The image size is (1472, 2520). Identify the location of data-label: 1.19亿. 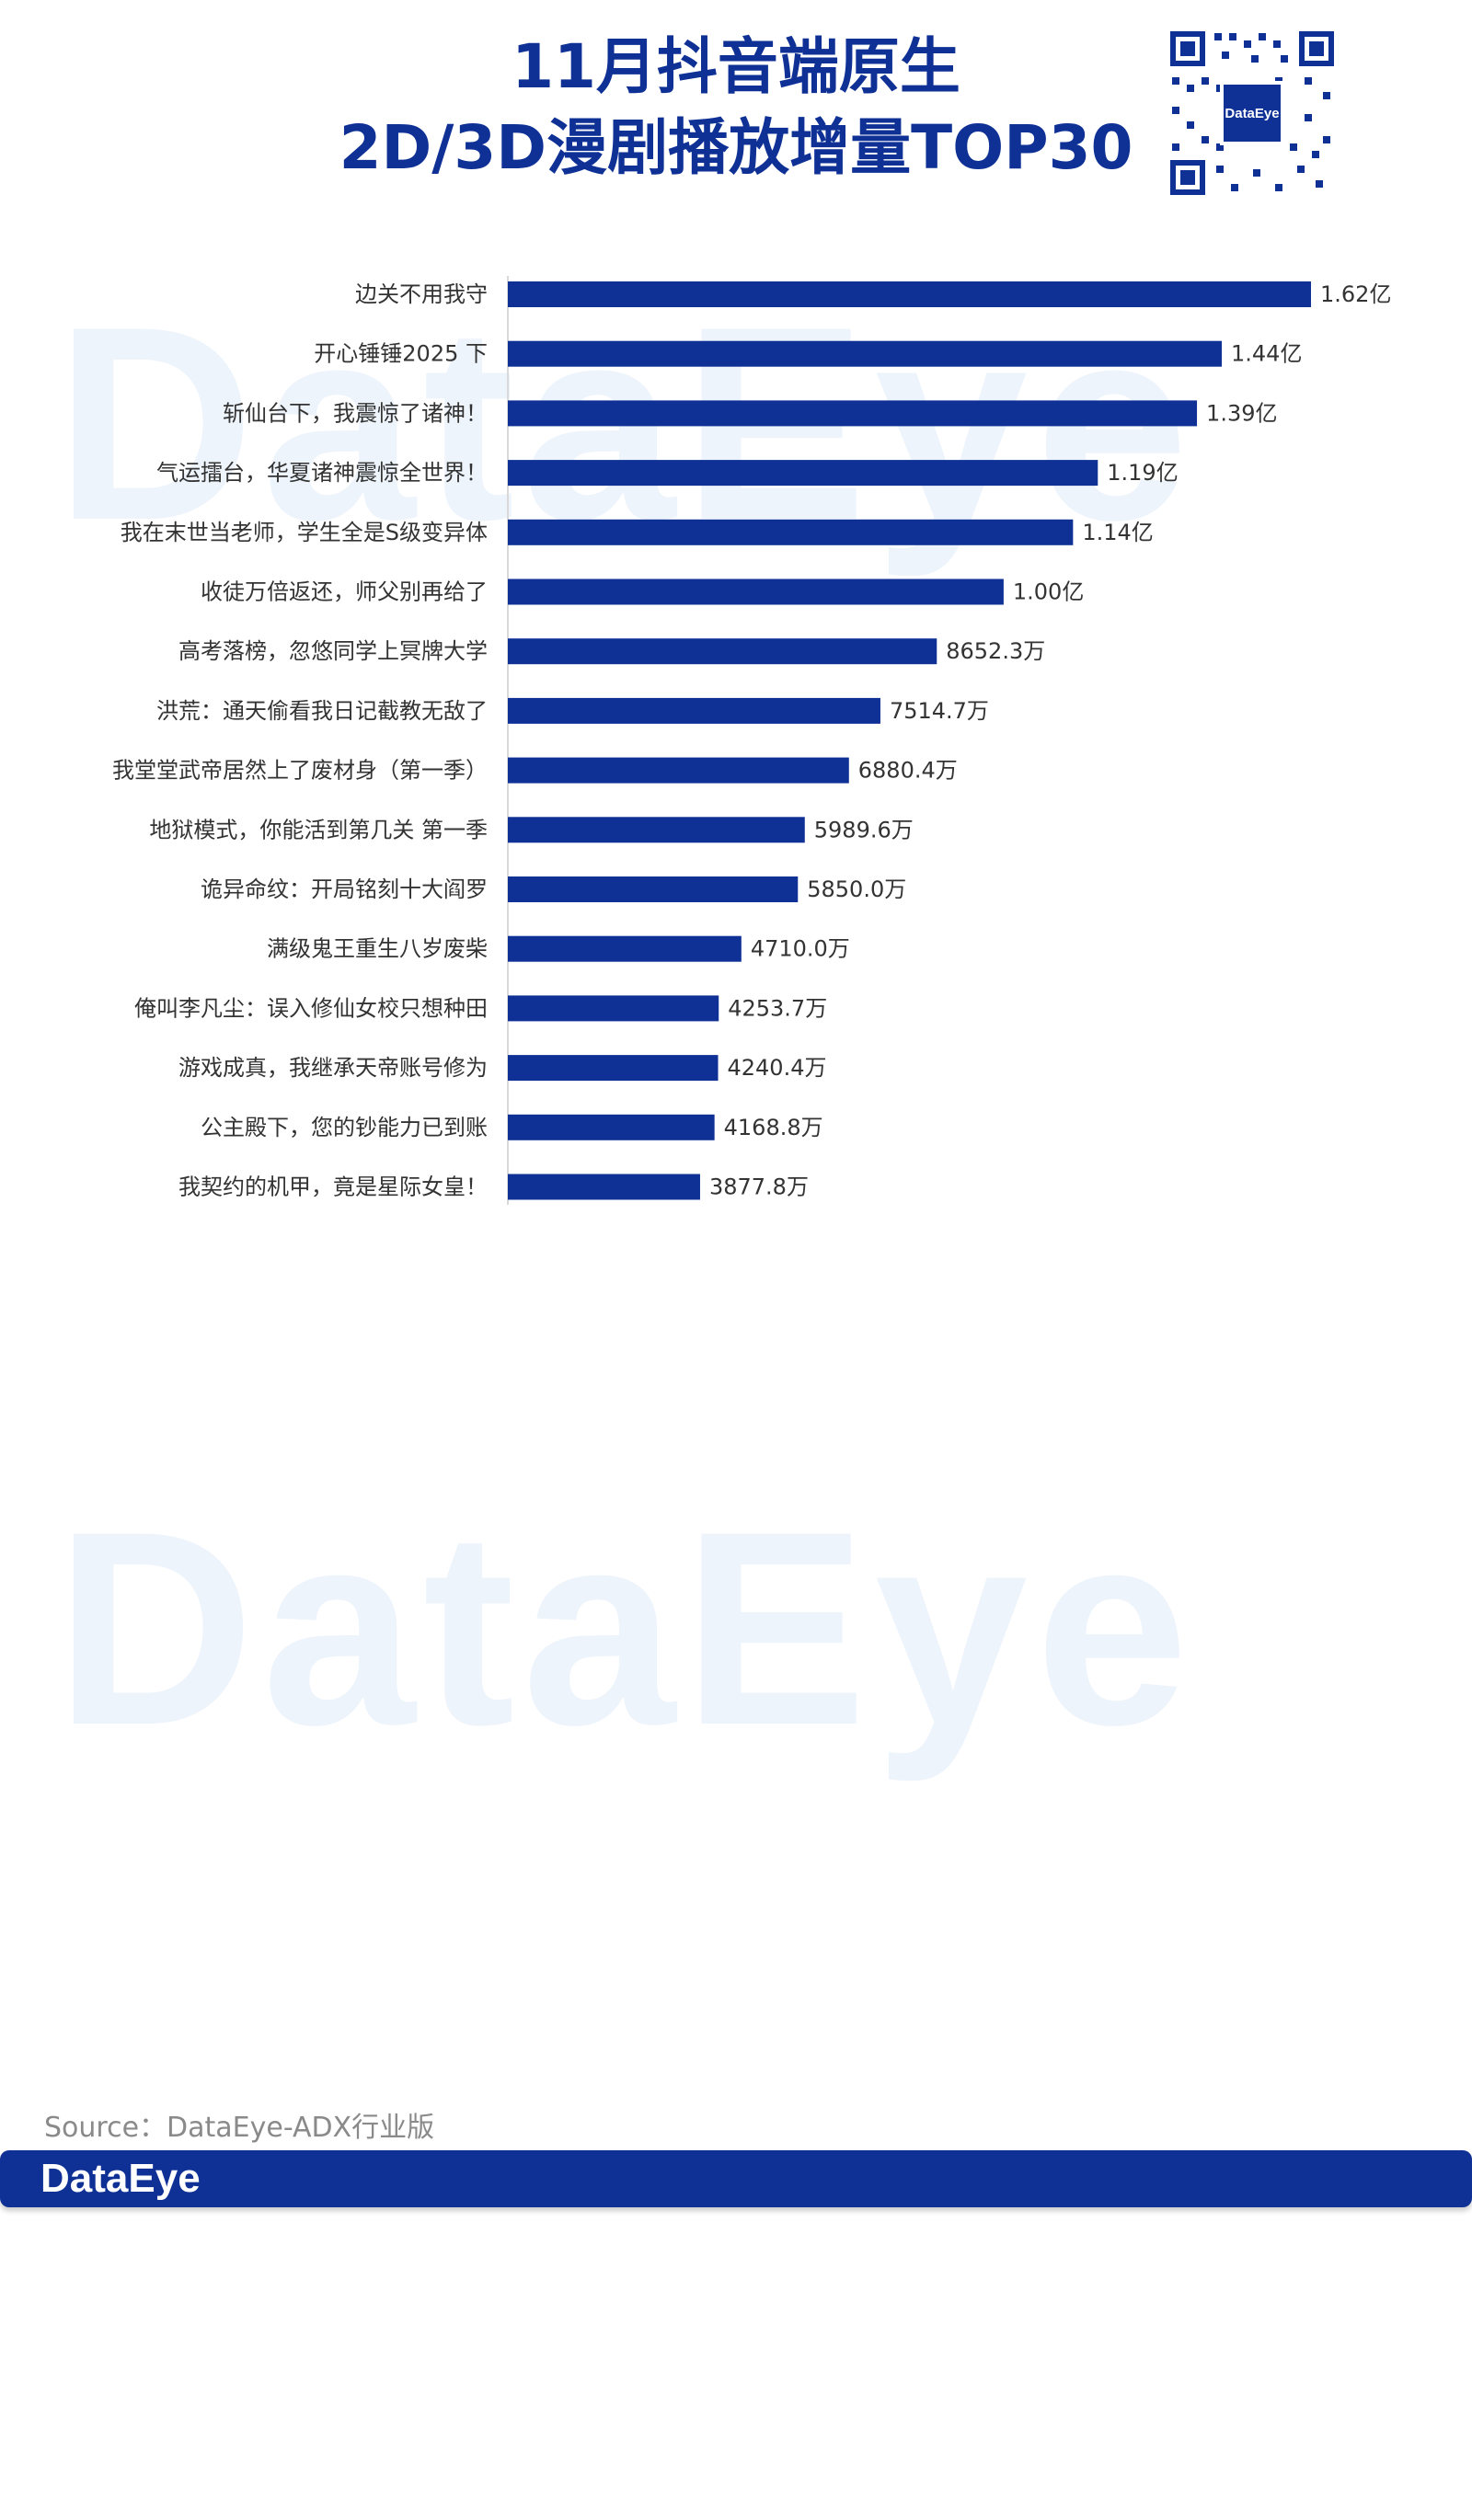
(1142, 473).